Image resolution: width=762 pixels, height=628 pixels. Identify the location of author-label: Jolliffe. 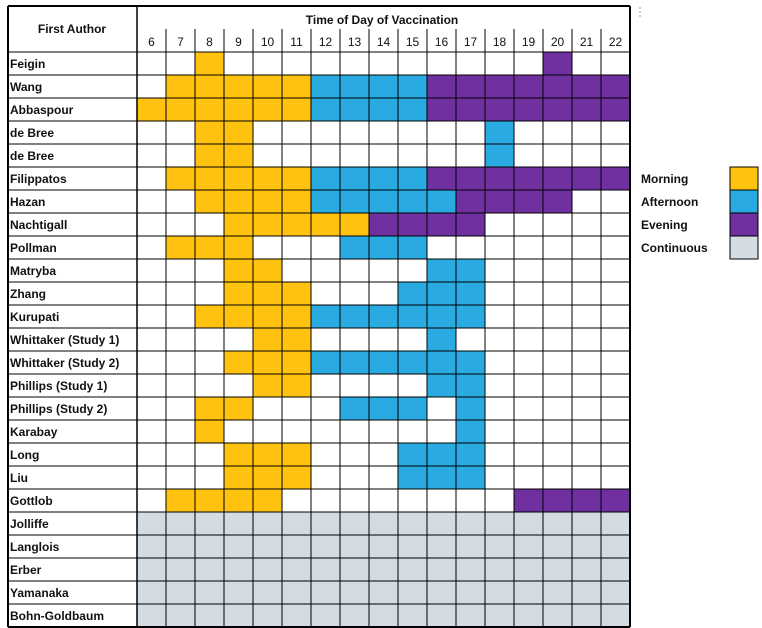
(29, 524).